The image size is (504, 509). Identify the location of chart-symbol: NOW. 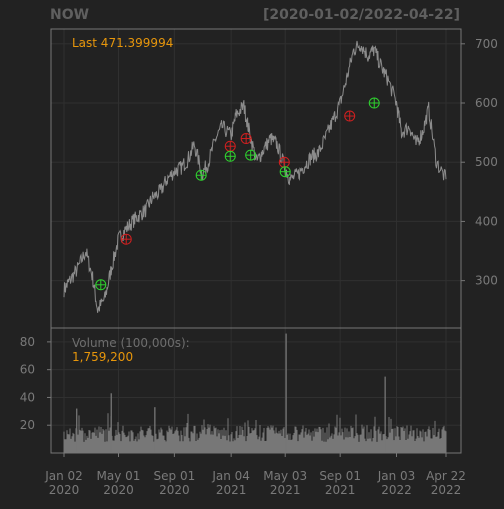
(69, 15).